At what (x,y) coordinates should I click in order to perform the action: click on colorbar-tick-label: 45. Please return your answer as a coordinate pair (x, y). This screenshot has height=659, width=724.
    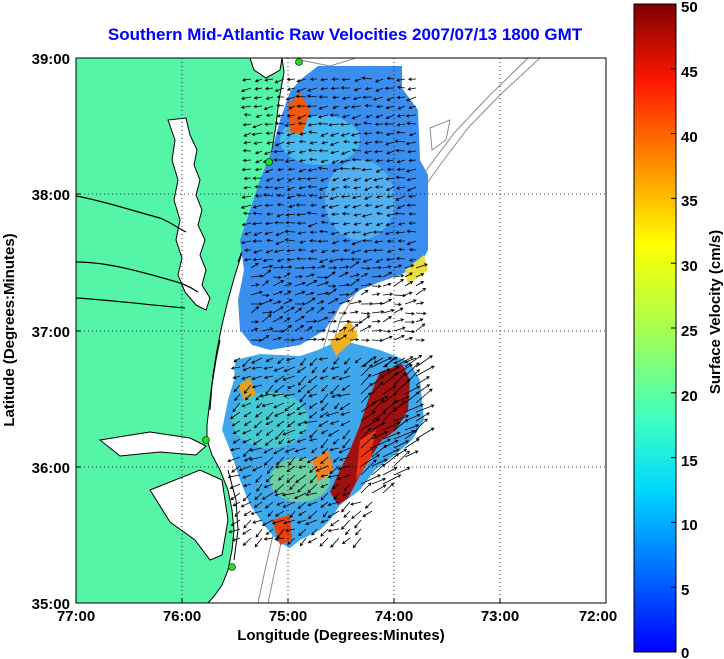
    Looking at the image, I should click on (689, 72).